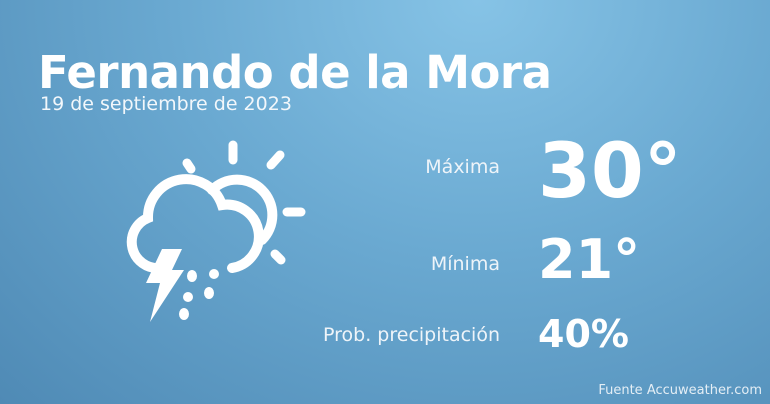 The width and height of the screenshot is (770, 404). I want to click on precip-value: 40%, so click(583, 334).